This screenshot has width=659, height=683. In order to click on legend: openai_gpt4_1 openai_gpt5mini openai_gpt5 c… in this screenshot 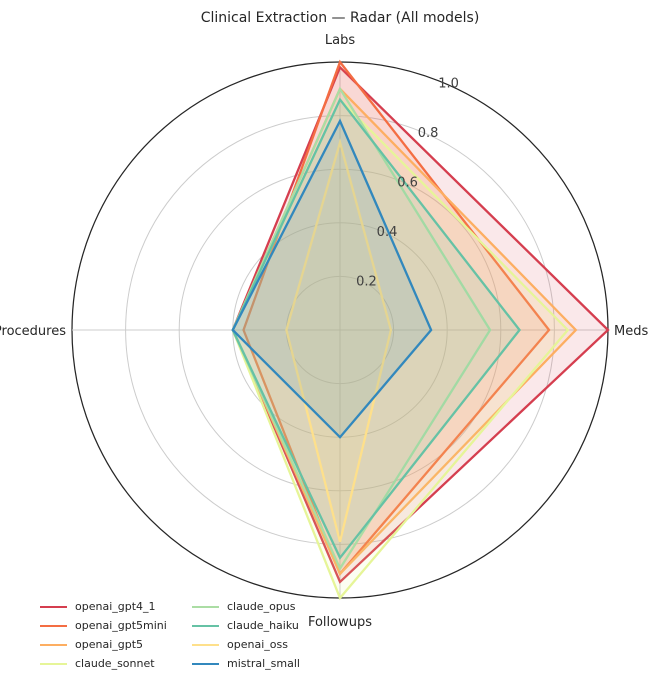, I will do `click(191, 635)`.